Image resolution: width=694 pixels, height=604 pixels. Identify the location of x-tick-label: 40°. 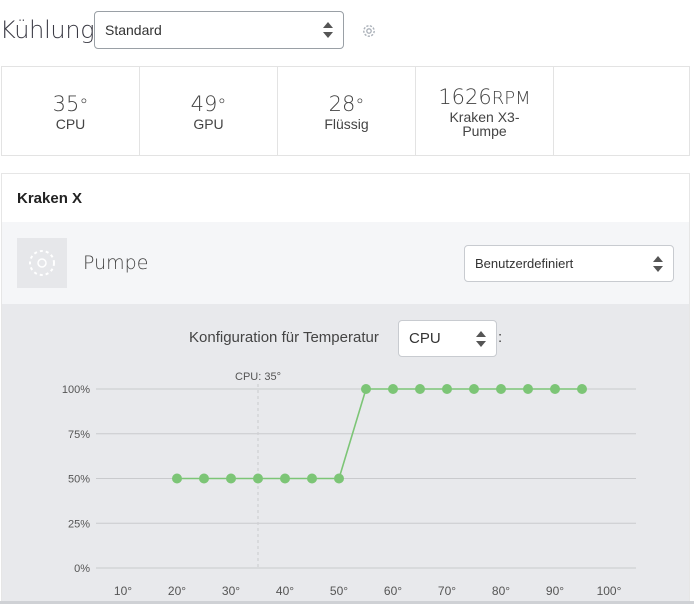
(285, 591).